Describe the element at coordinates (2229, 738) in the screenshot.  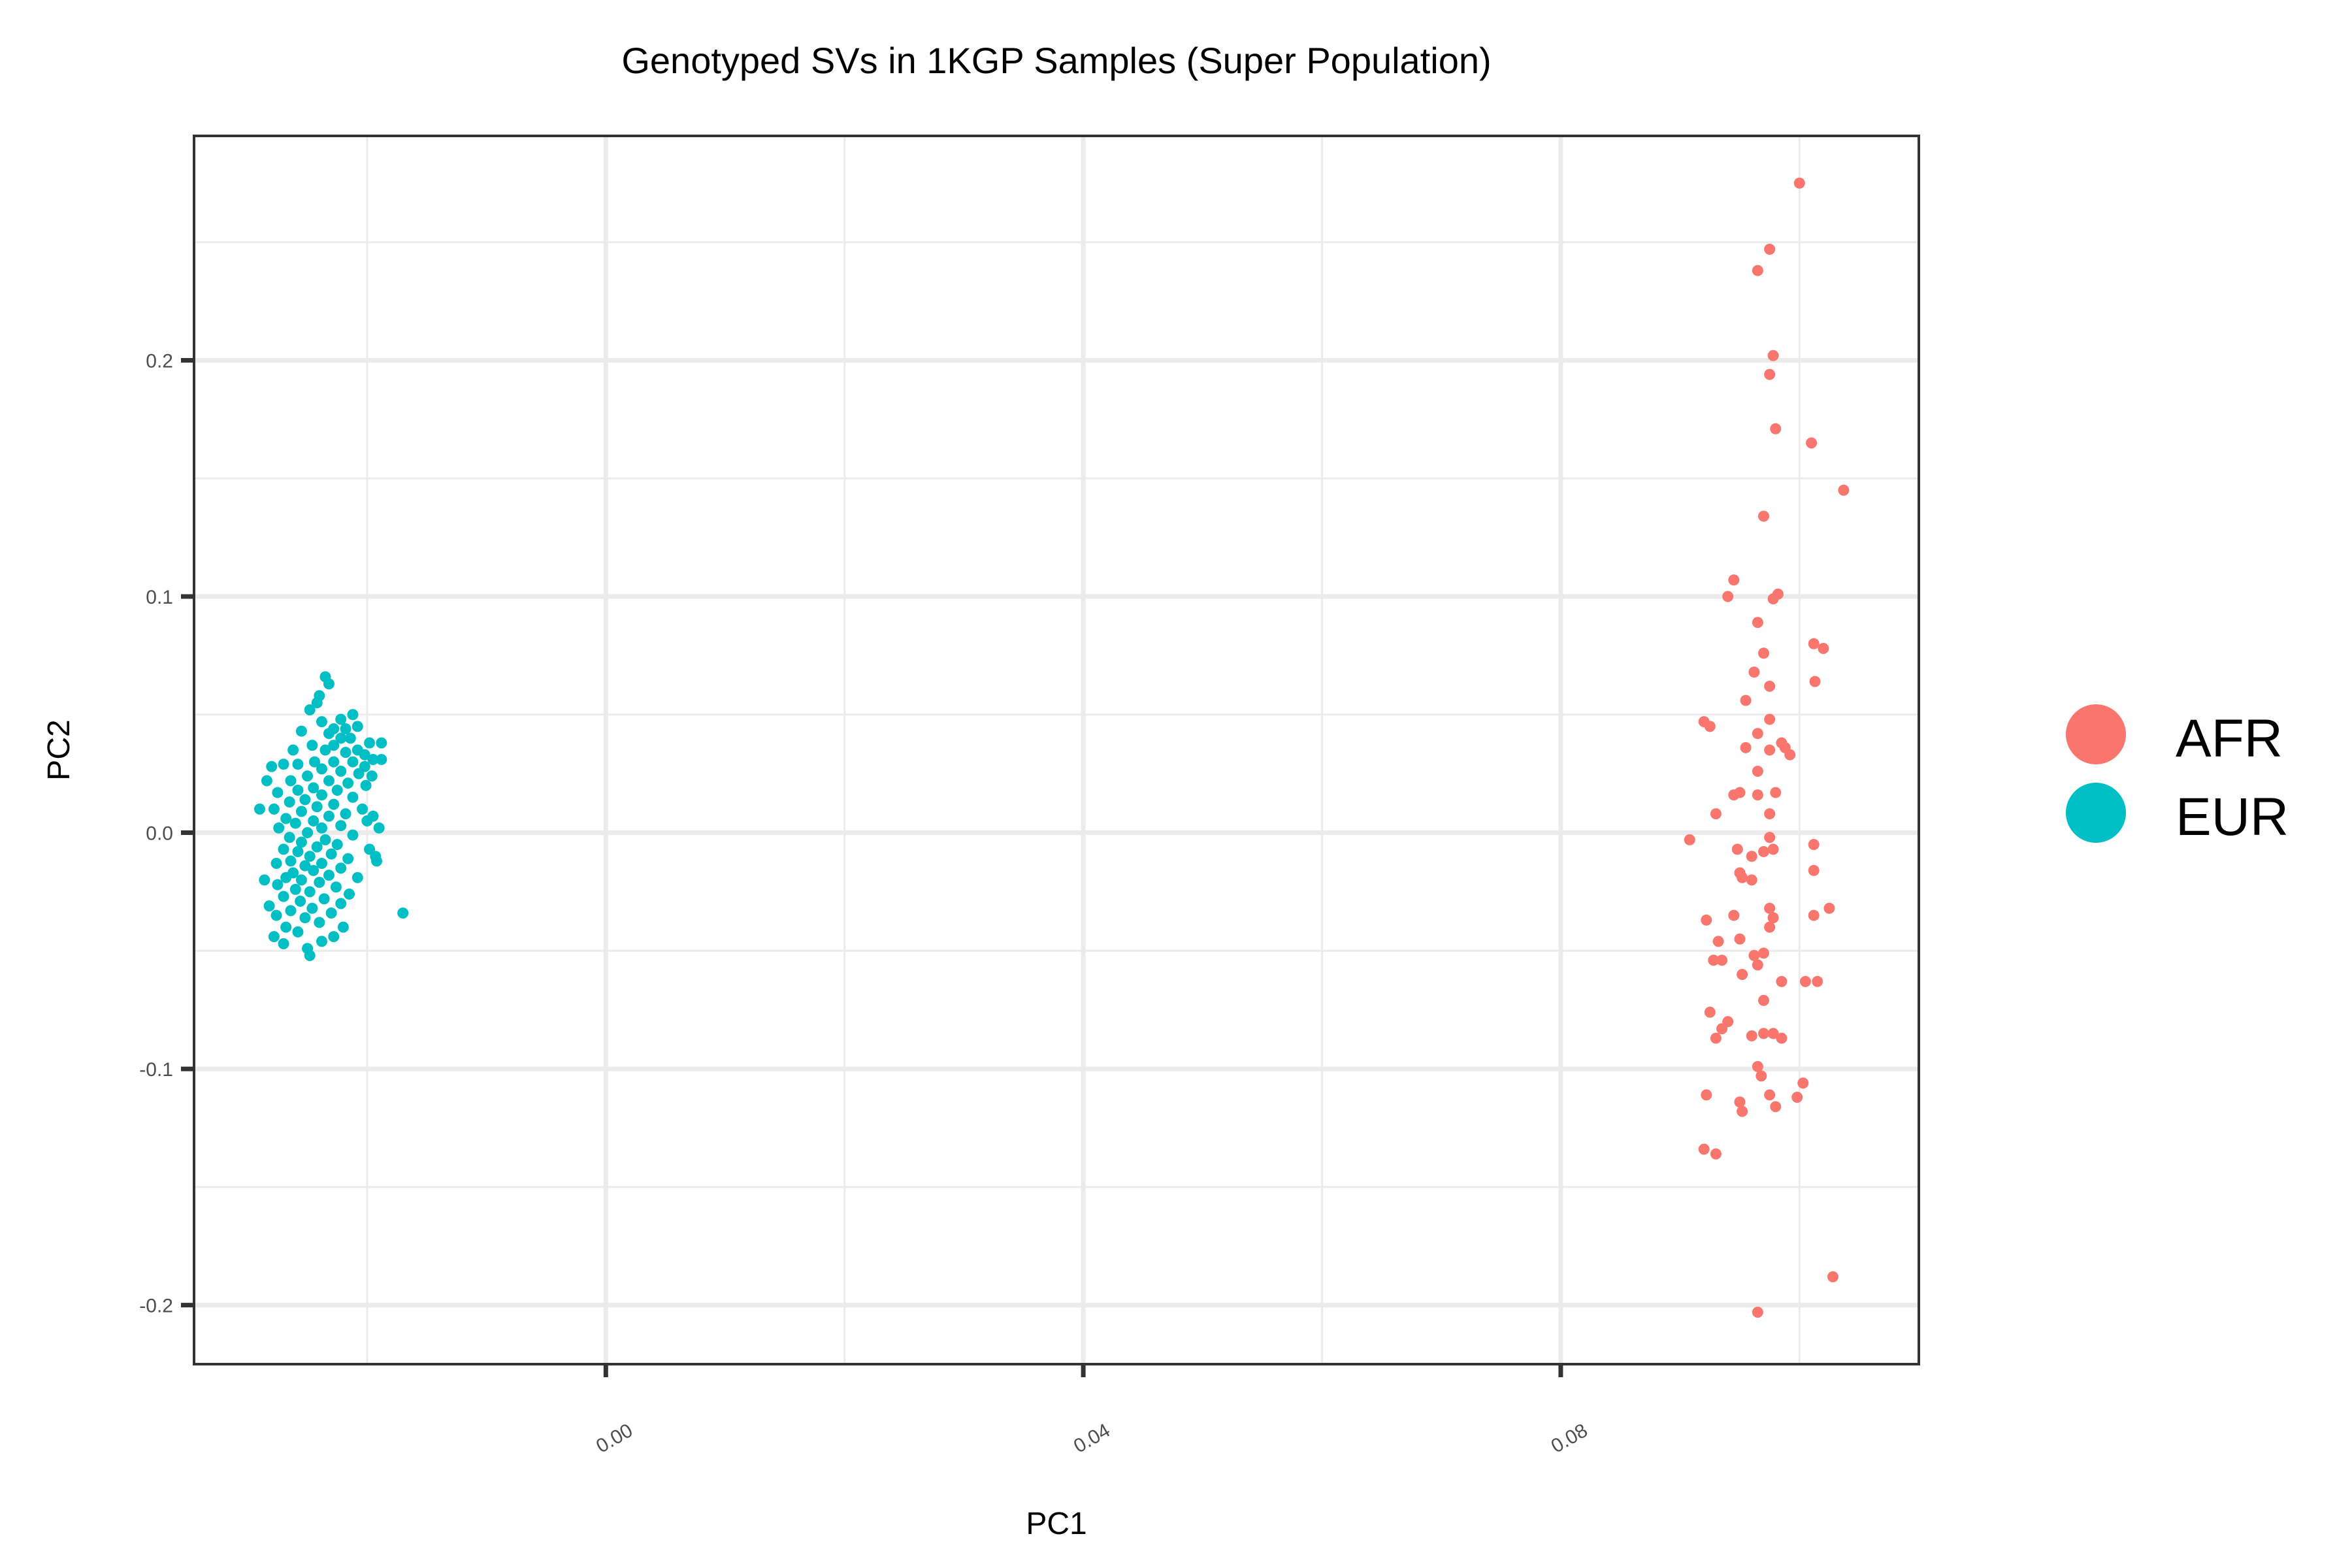
I see `legend-label-afr: AFR` at that location.